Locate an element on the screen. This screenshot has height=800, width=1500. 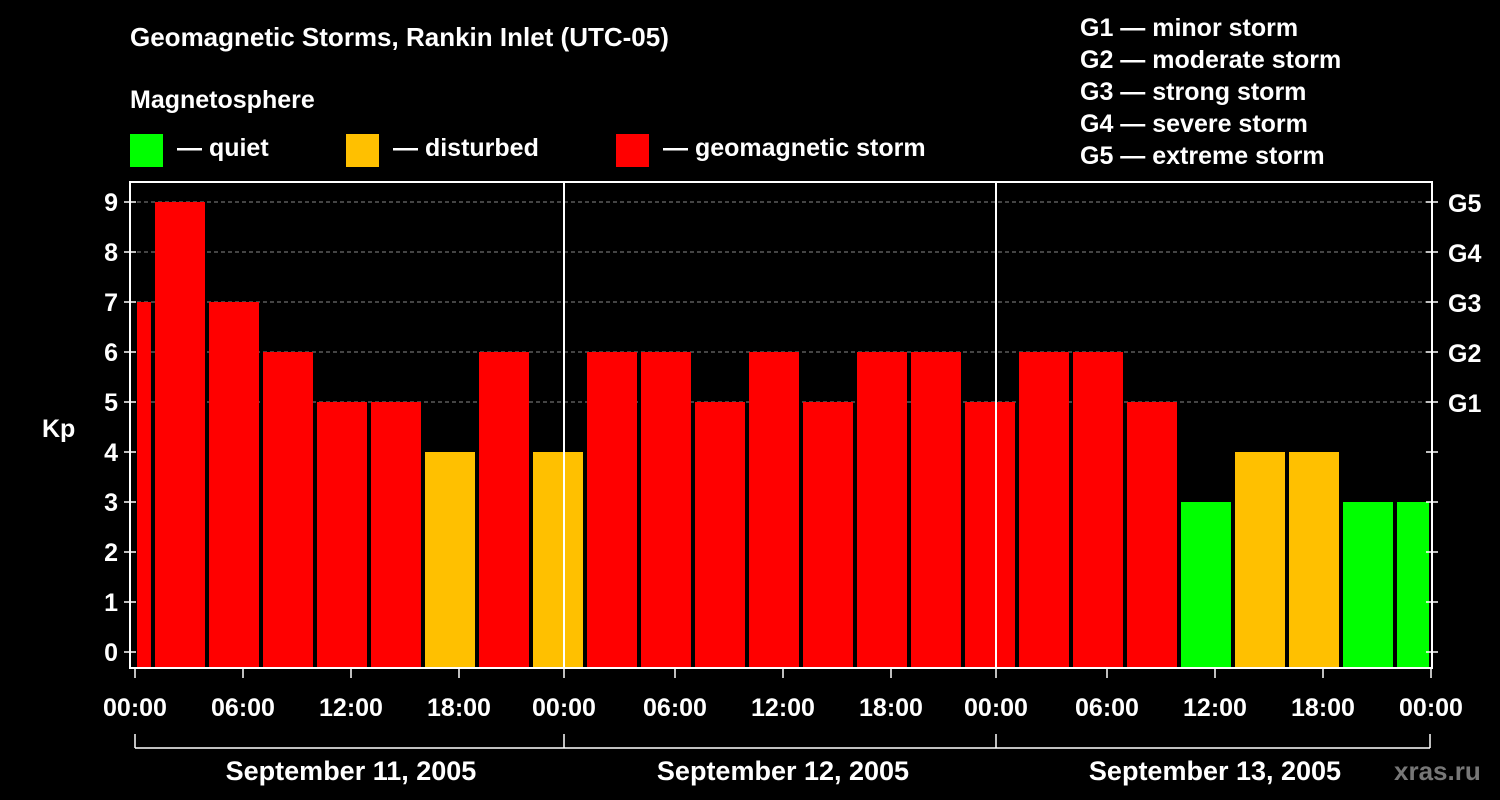
g-level-2: G2 — moderate storm is located at coordinates (1211, 60).